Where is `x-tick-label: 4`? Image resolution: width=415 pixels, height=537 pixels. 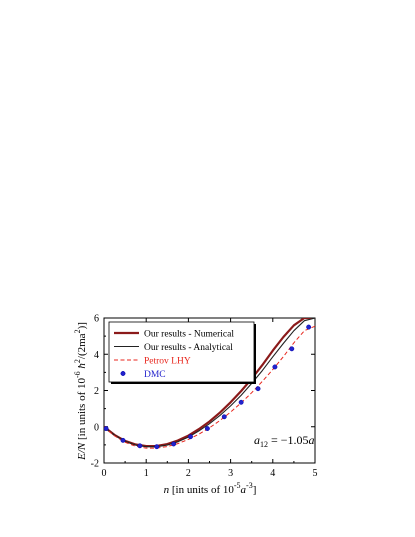 x-tick-label: 4 is located at coordinates (272, 473).